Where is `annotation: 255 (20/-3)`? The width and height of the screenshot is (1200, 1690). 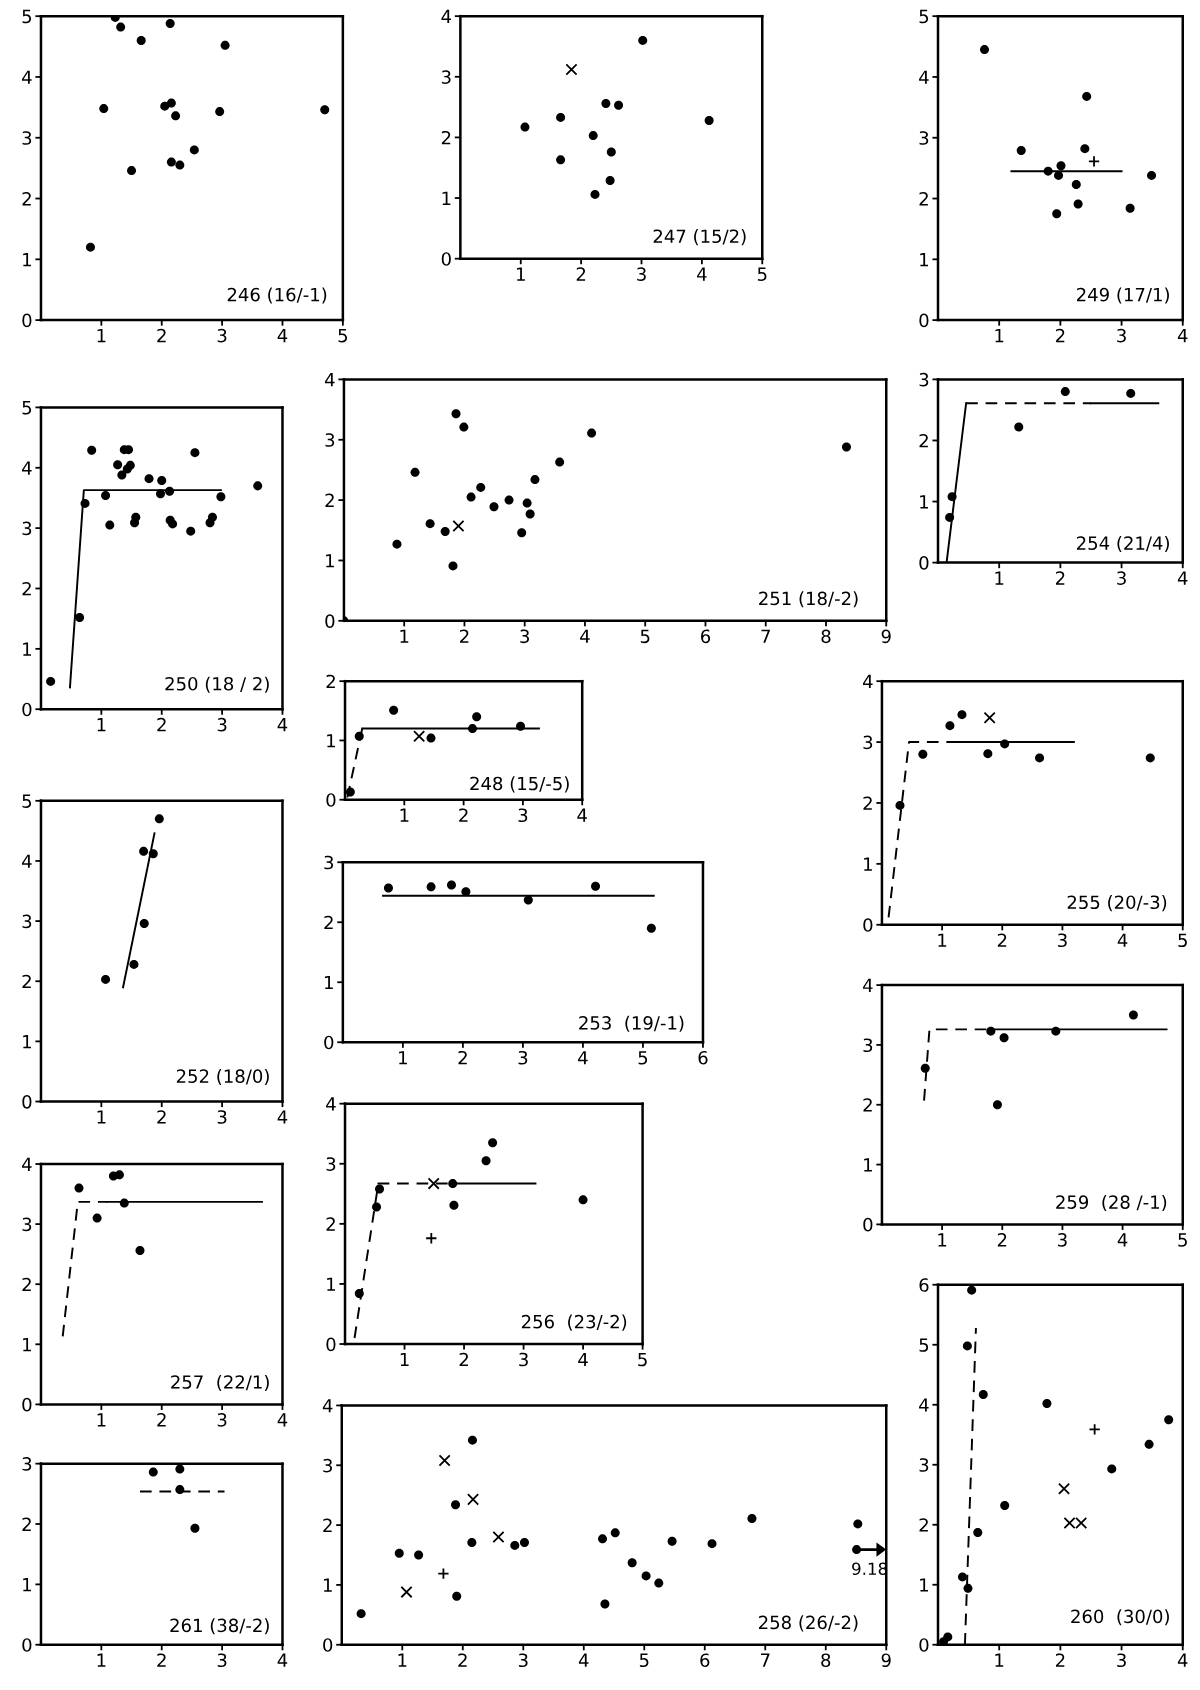
annotation: 255 (20/-3) is located at coordinates (1117, 903).